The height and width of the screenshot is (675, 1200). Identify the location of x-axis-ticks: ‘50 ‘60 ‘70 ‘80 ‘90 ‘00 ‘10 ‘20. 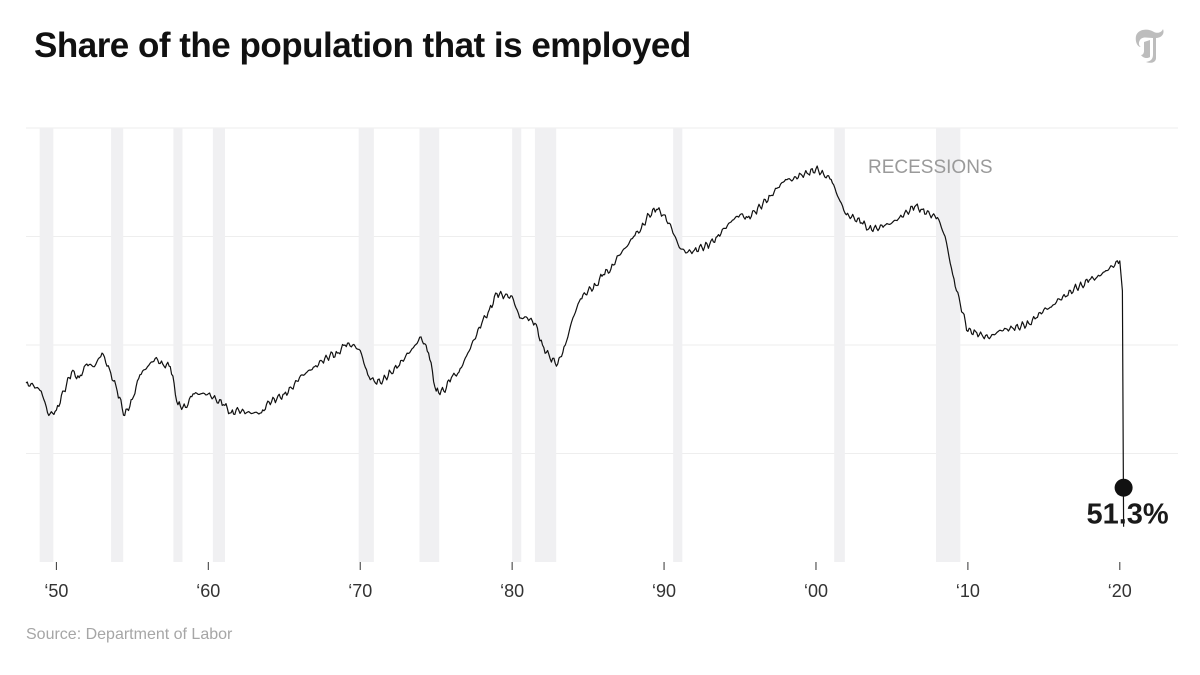
(588, 581).